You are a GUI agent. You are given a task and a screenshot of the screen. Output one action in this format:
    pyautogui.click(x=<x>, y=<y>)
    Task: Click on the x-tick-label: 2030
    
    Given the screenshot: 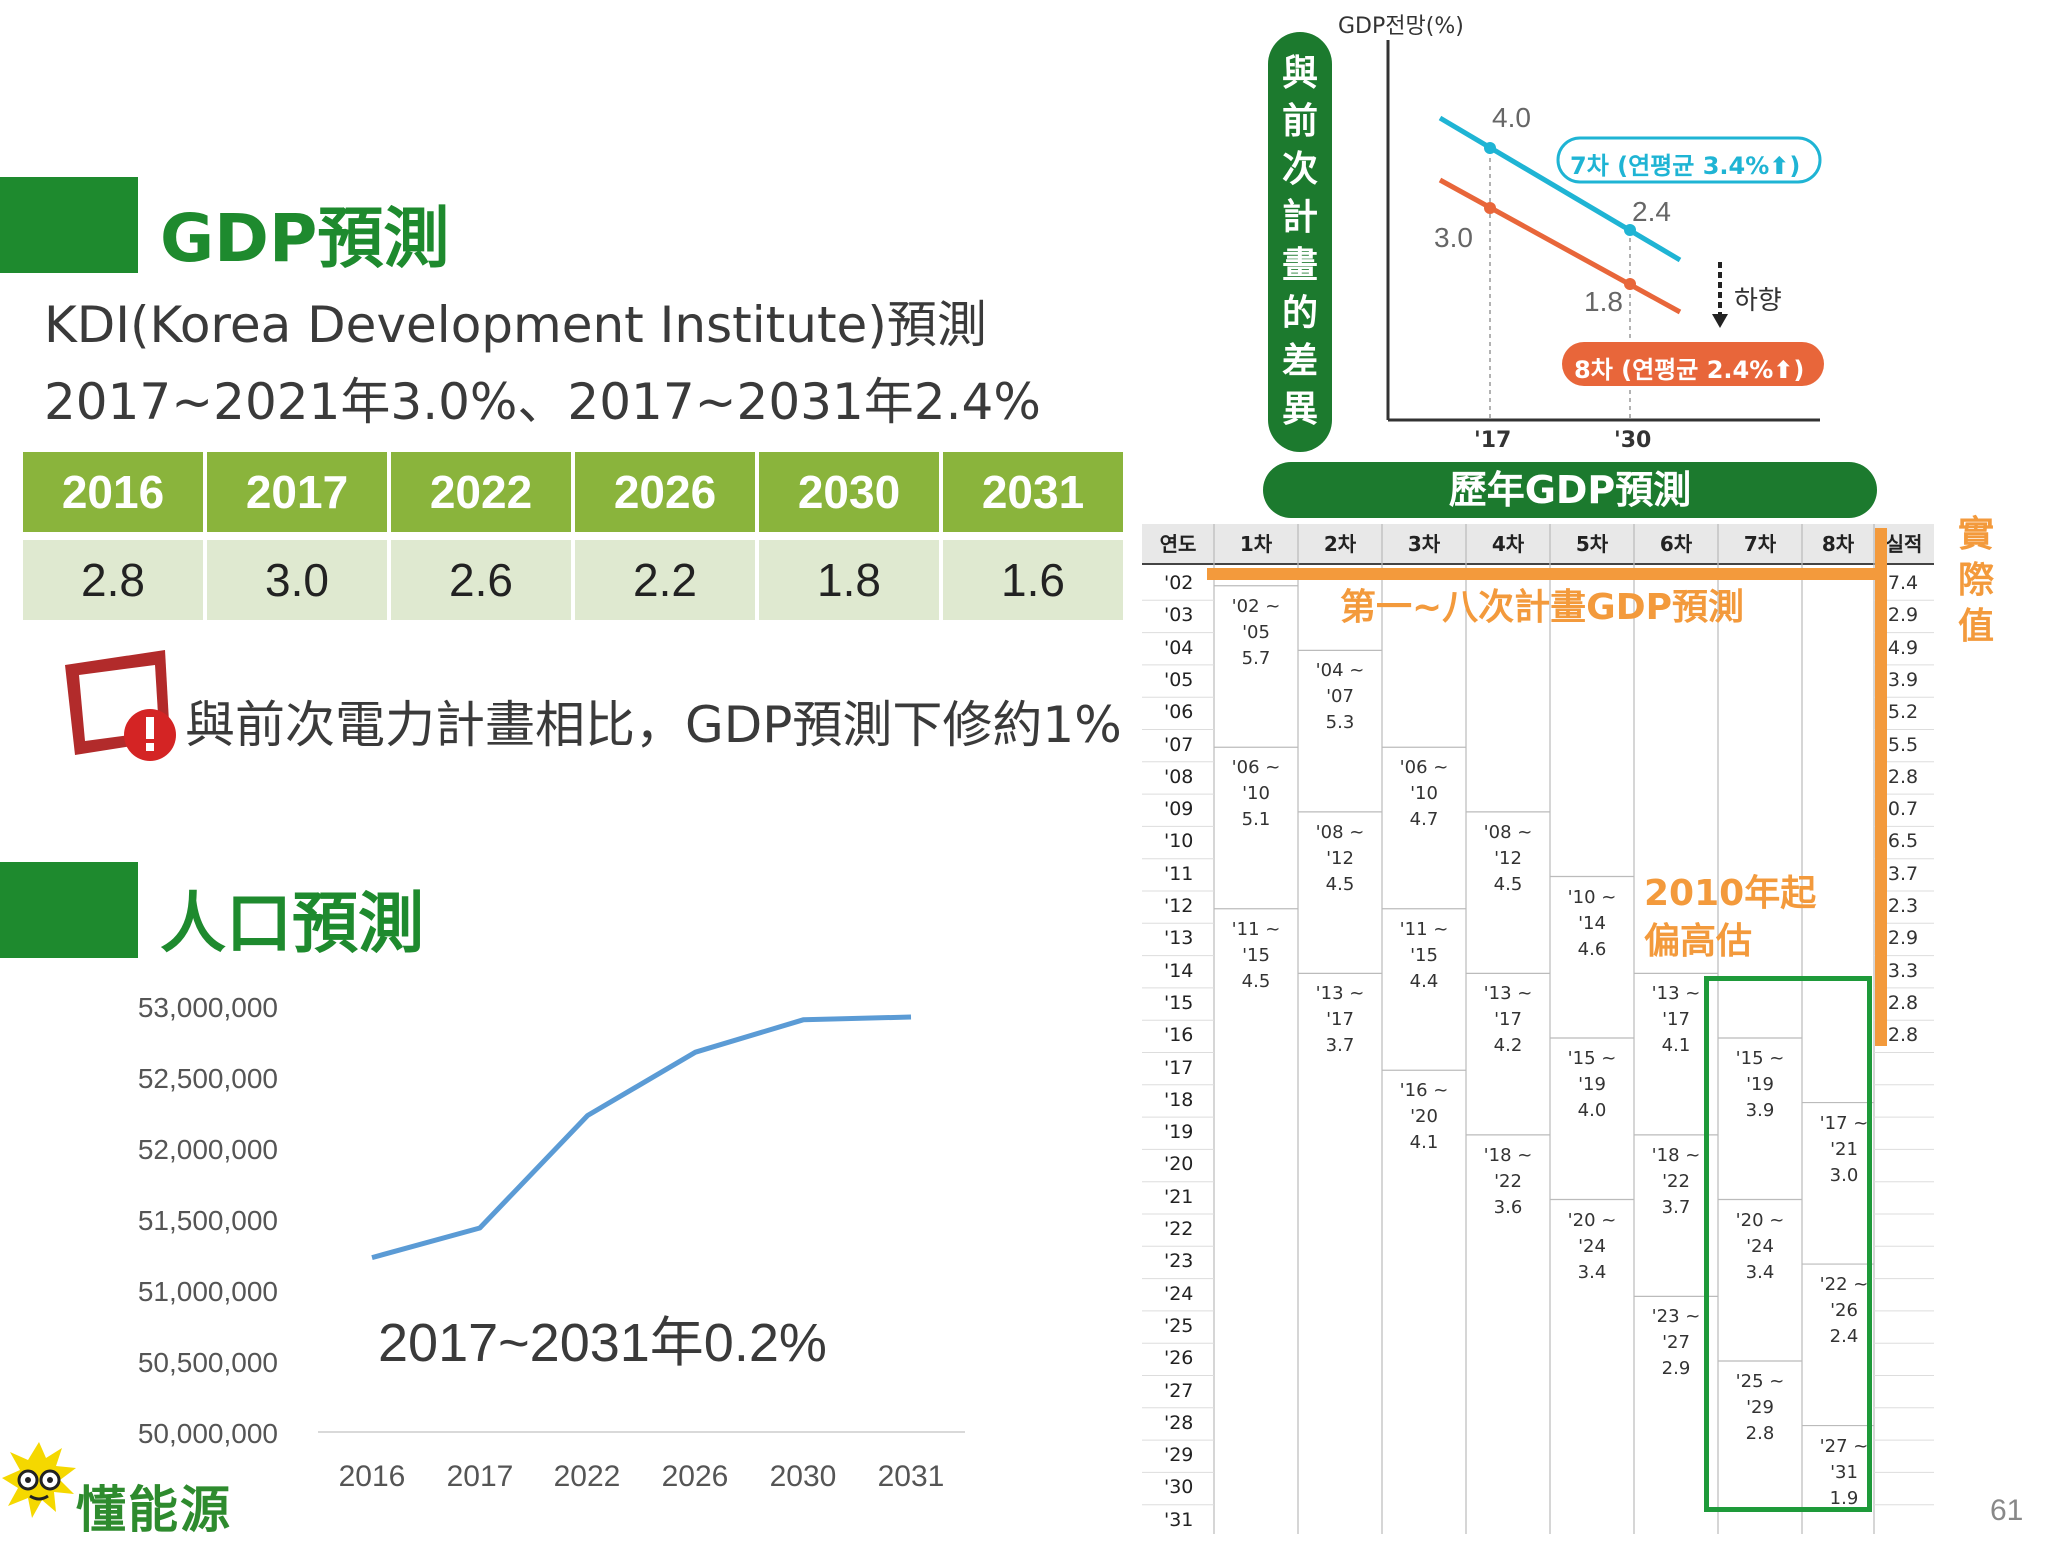 What is the action you would take?
    pyautogui.click(x=803, y=1477)
    